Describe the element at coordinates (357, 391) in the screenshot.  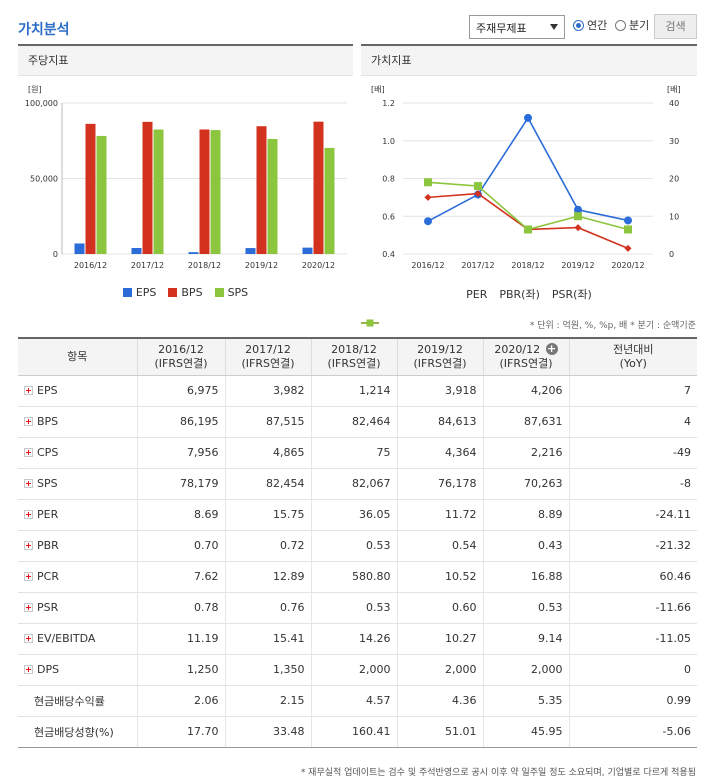
I see `table-row: EPS 6,975 3,982 1,214 3,918 4,206 7` at that location.